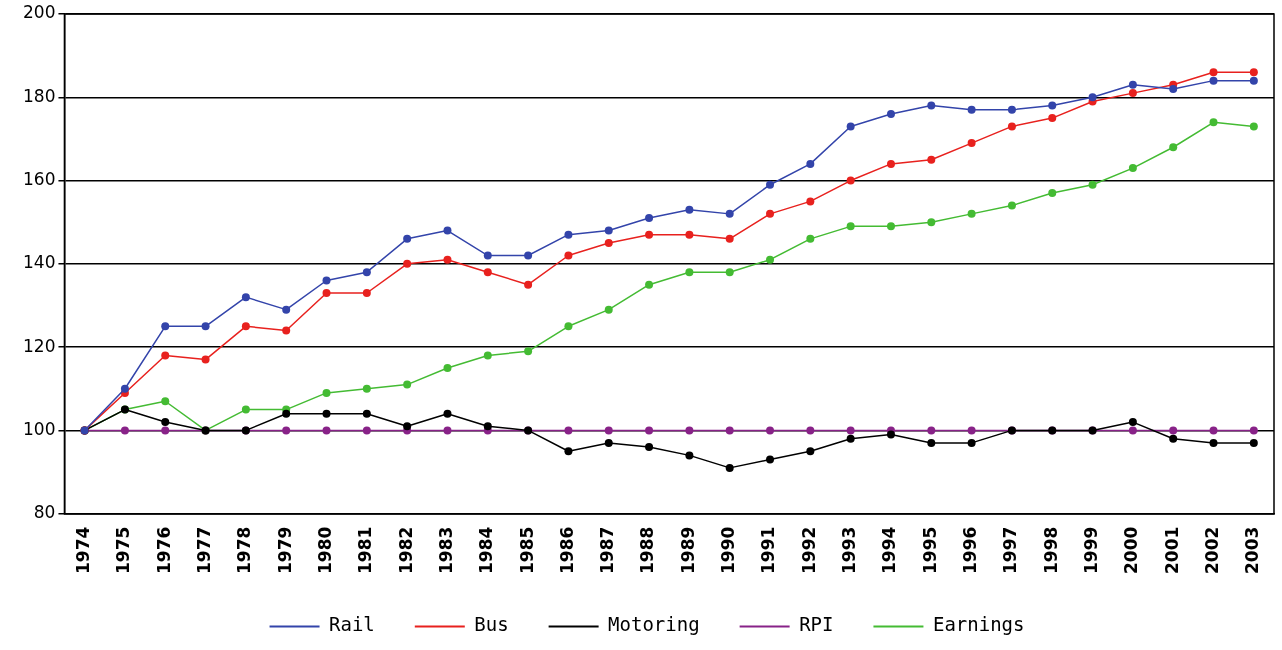 The height and width of the screenshot is (650, 1282). I want to click on x-tick-label: 1994, so click(889, 550).